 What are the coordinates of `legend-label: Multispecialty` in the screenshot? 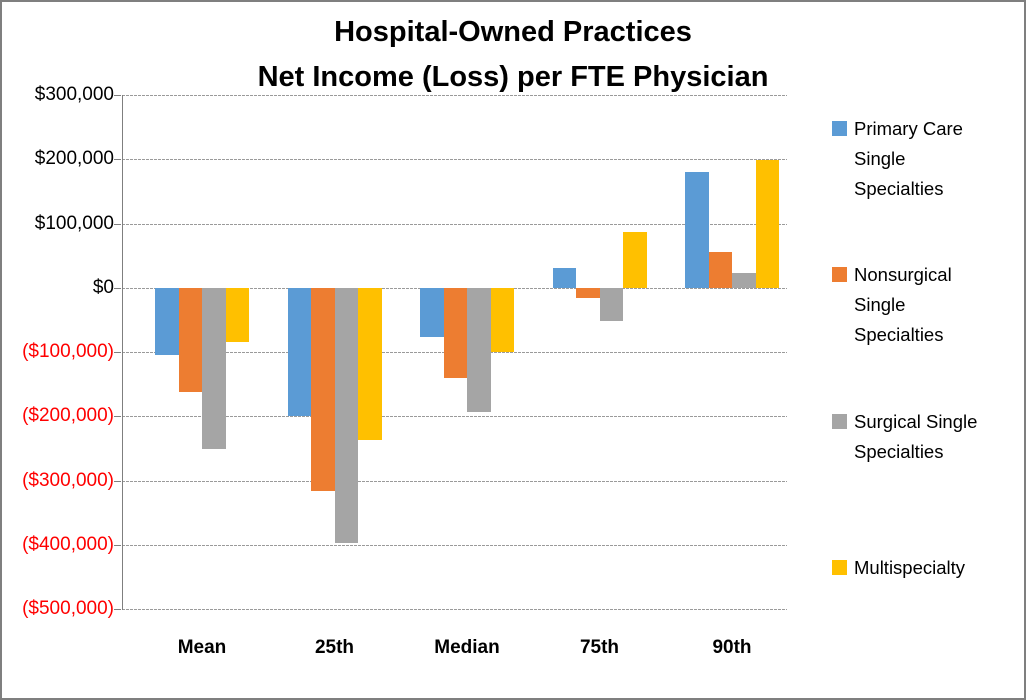 It's located at (910, 567).